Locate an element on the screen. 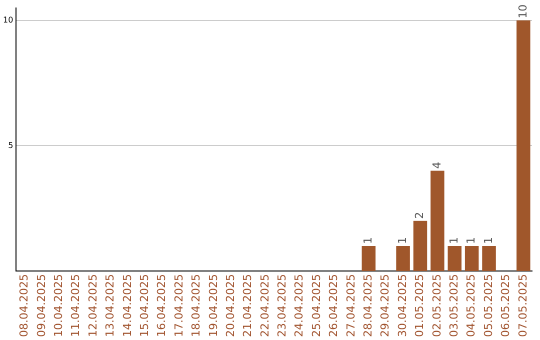 The width and height of the screenshot is (540, 340). x-tick-label: 01.05.2025 is located at coordinates (419, 306).